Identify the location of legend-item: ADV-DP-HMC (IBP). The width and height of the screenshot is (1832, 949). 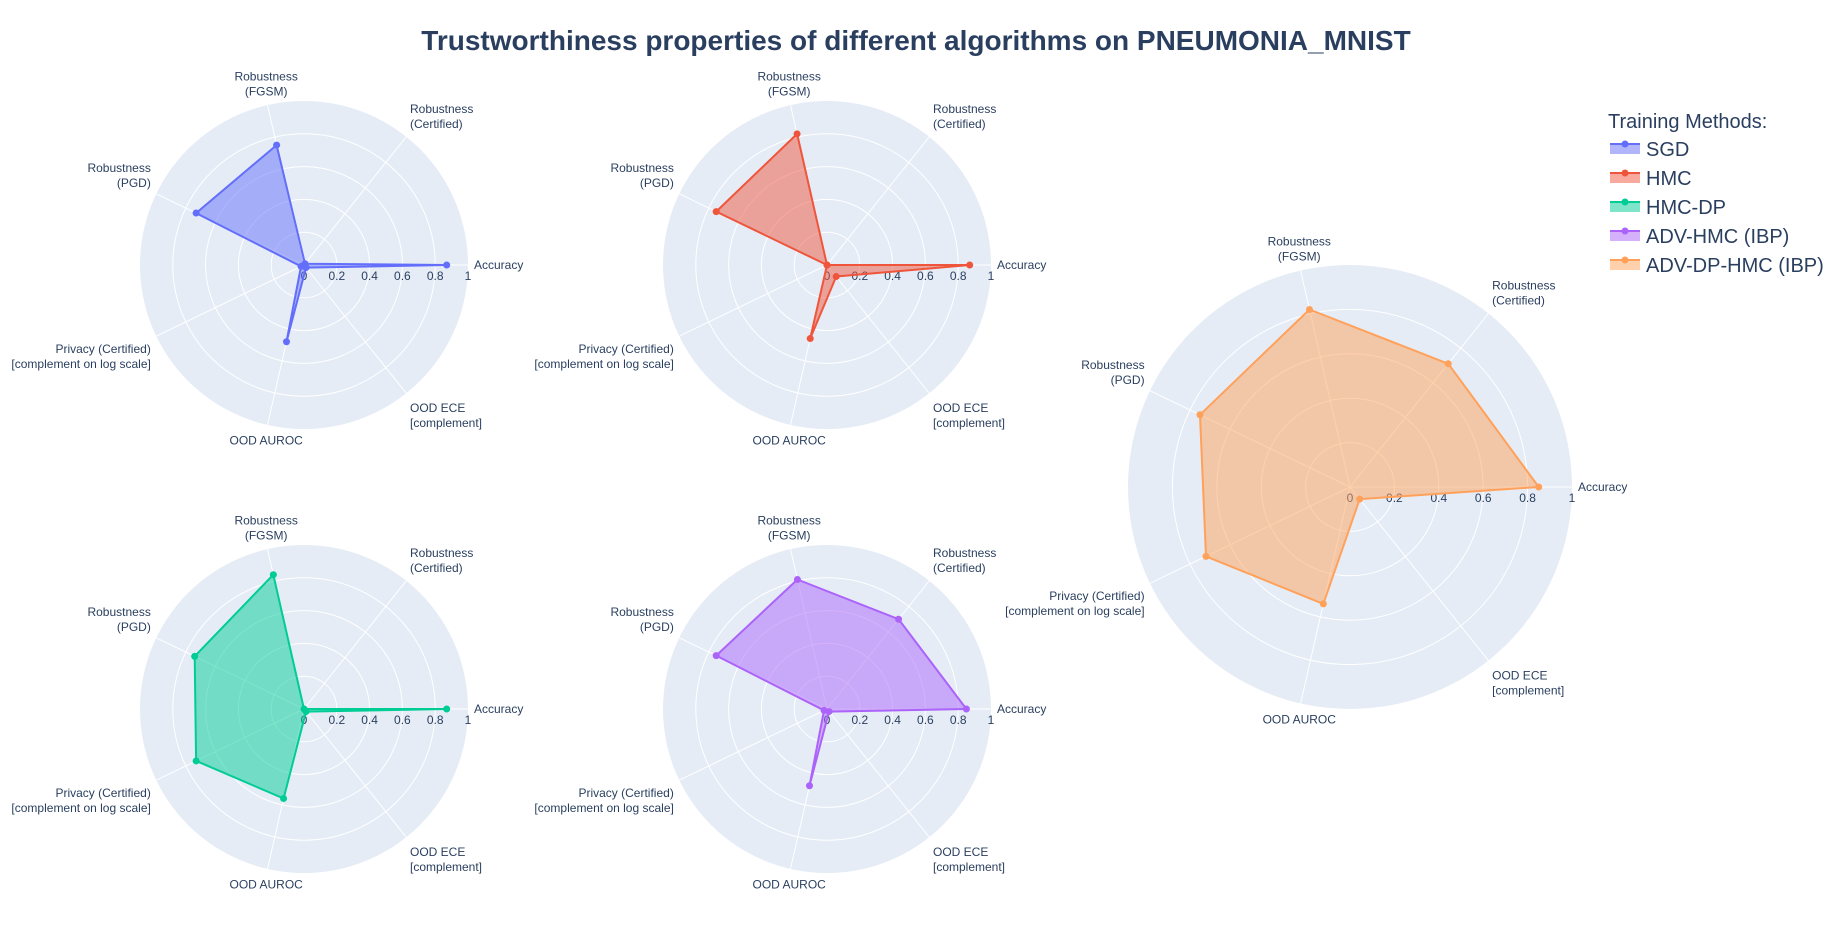
(1717, 266).